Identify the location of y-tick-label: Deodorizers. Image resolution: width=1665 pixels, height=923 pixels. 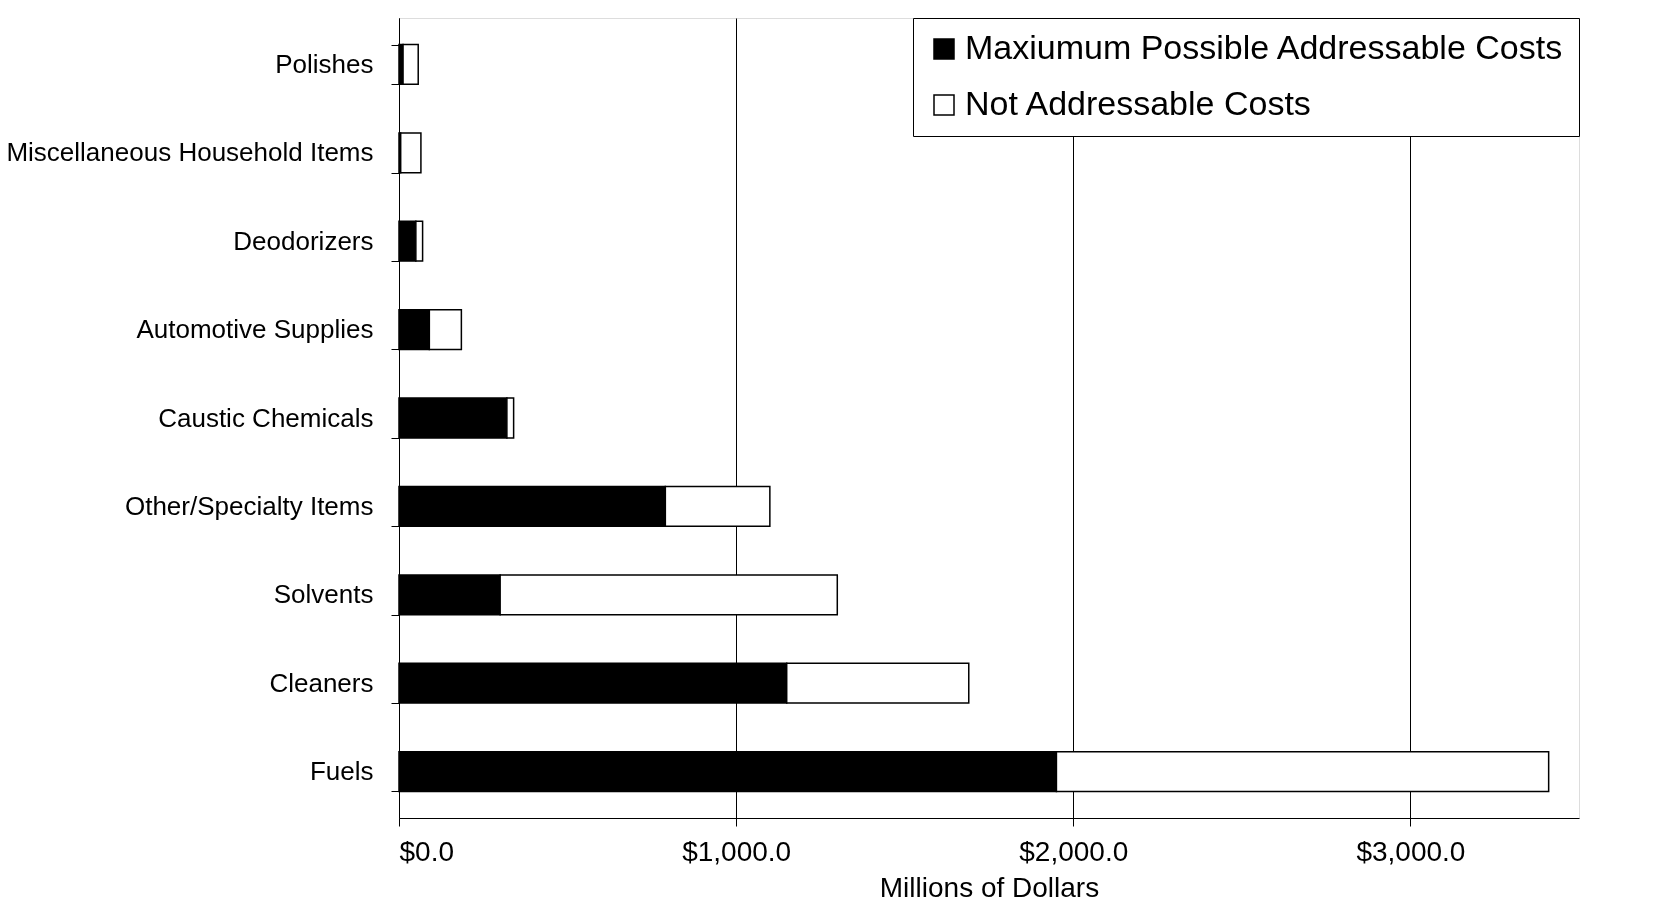
(303, 240).